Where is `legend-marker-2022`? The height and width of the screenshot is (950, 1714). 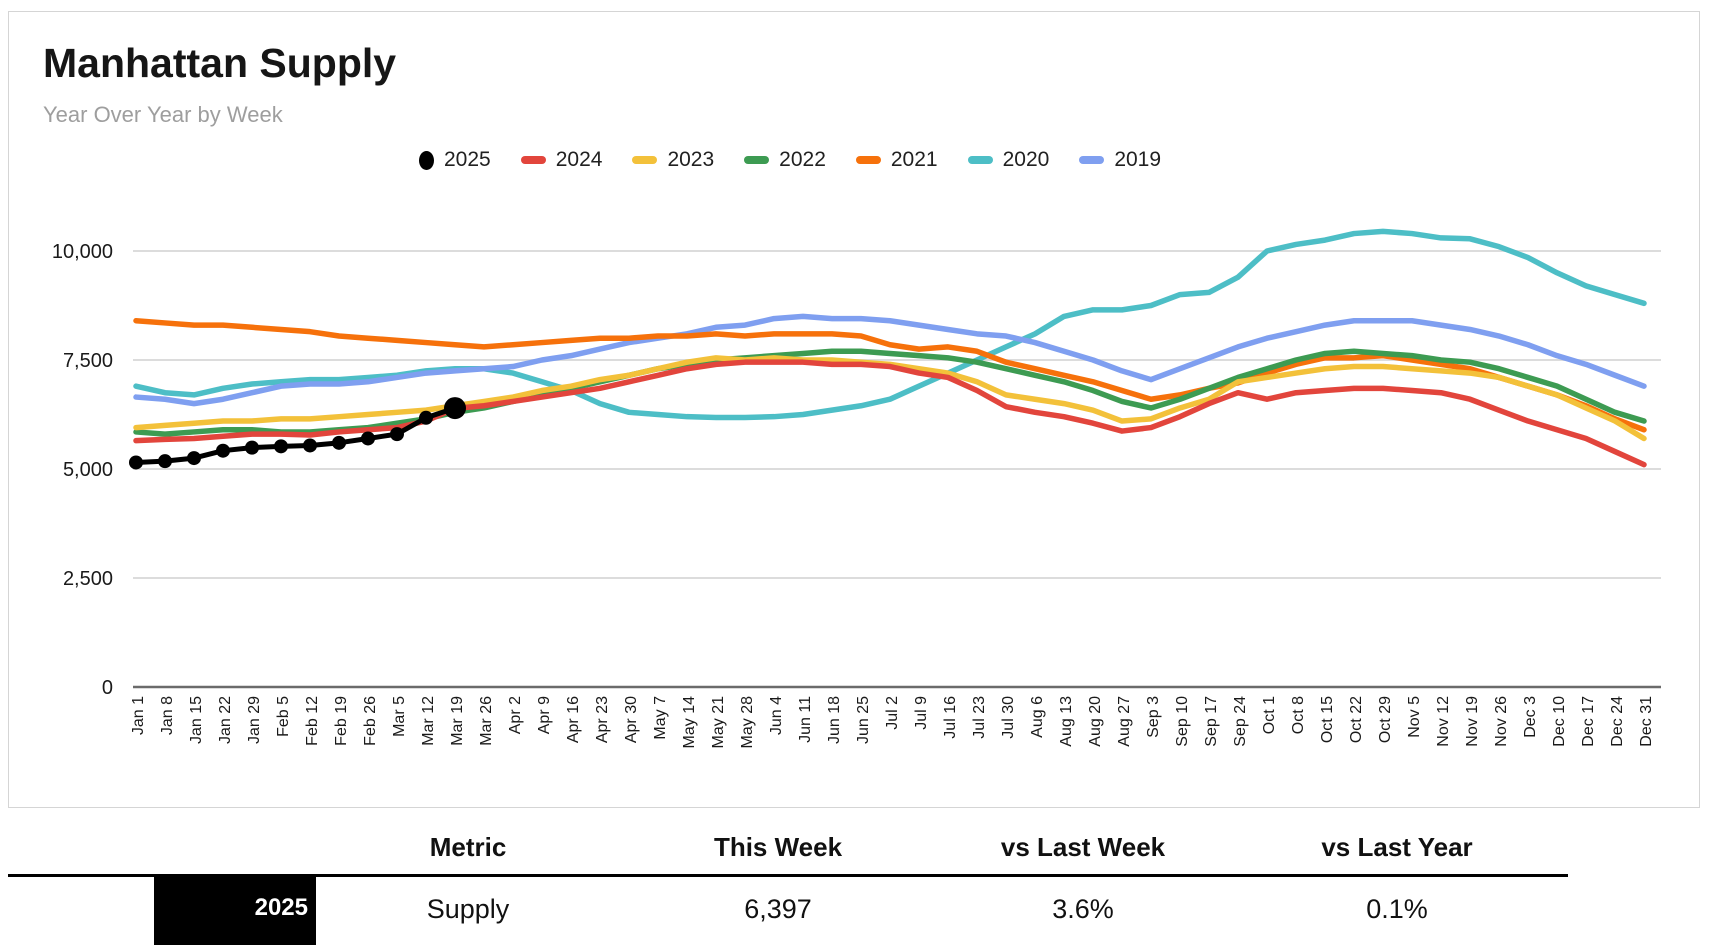 legend-marker-2022 is located at coordinates (757, 160).